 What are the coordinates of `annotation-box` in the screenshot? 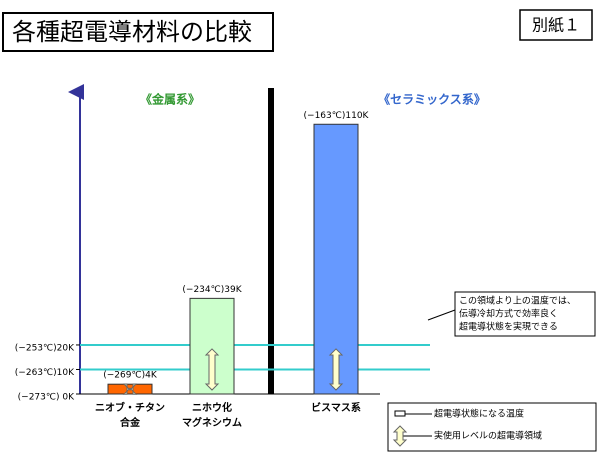 It's located at (525, 314).